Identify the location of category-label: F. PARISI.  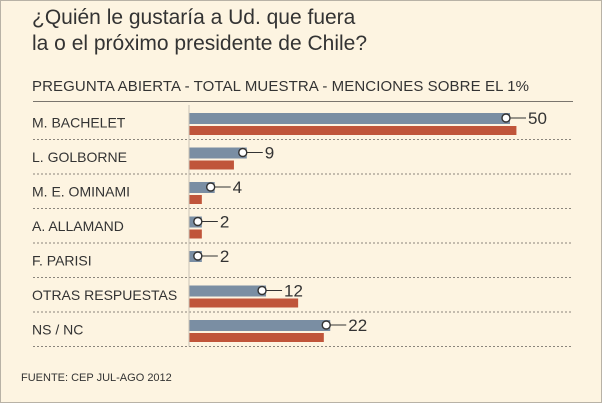
(62, 260).